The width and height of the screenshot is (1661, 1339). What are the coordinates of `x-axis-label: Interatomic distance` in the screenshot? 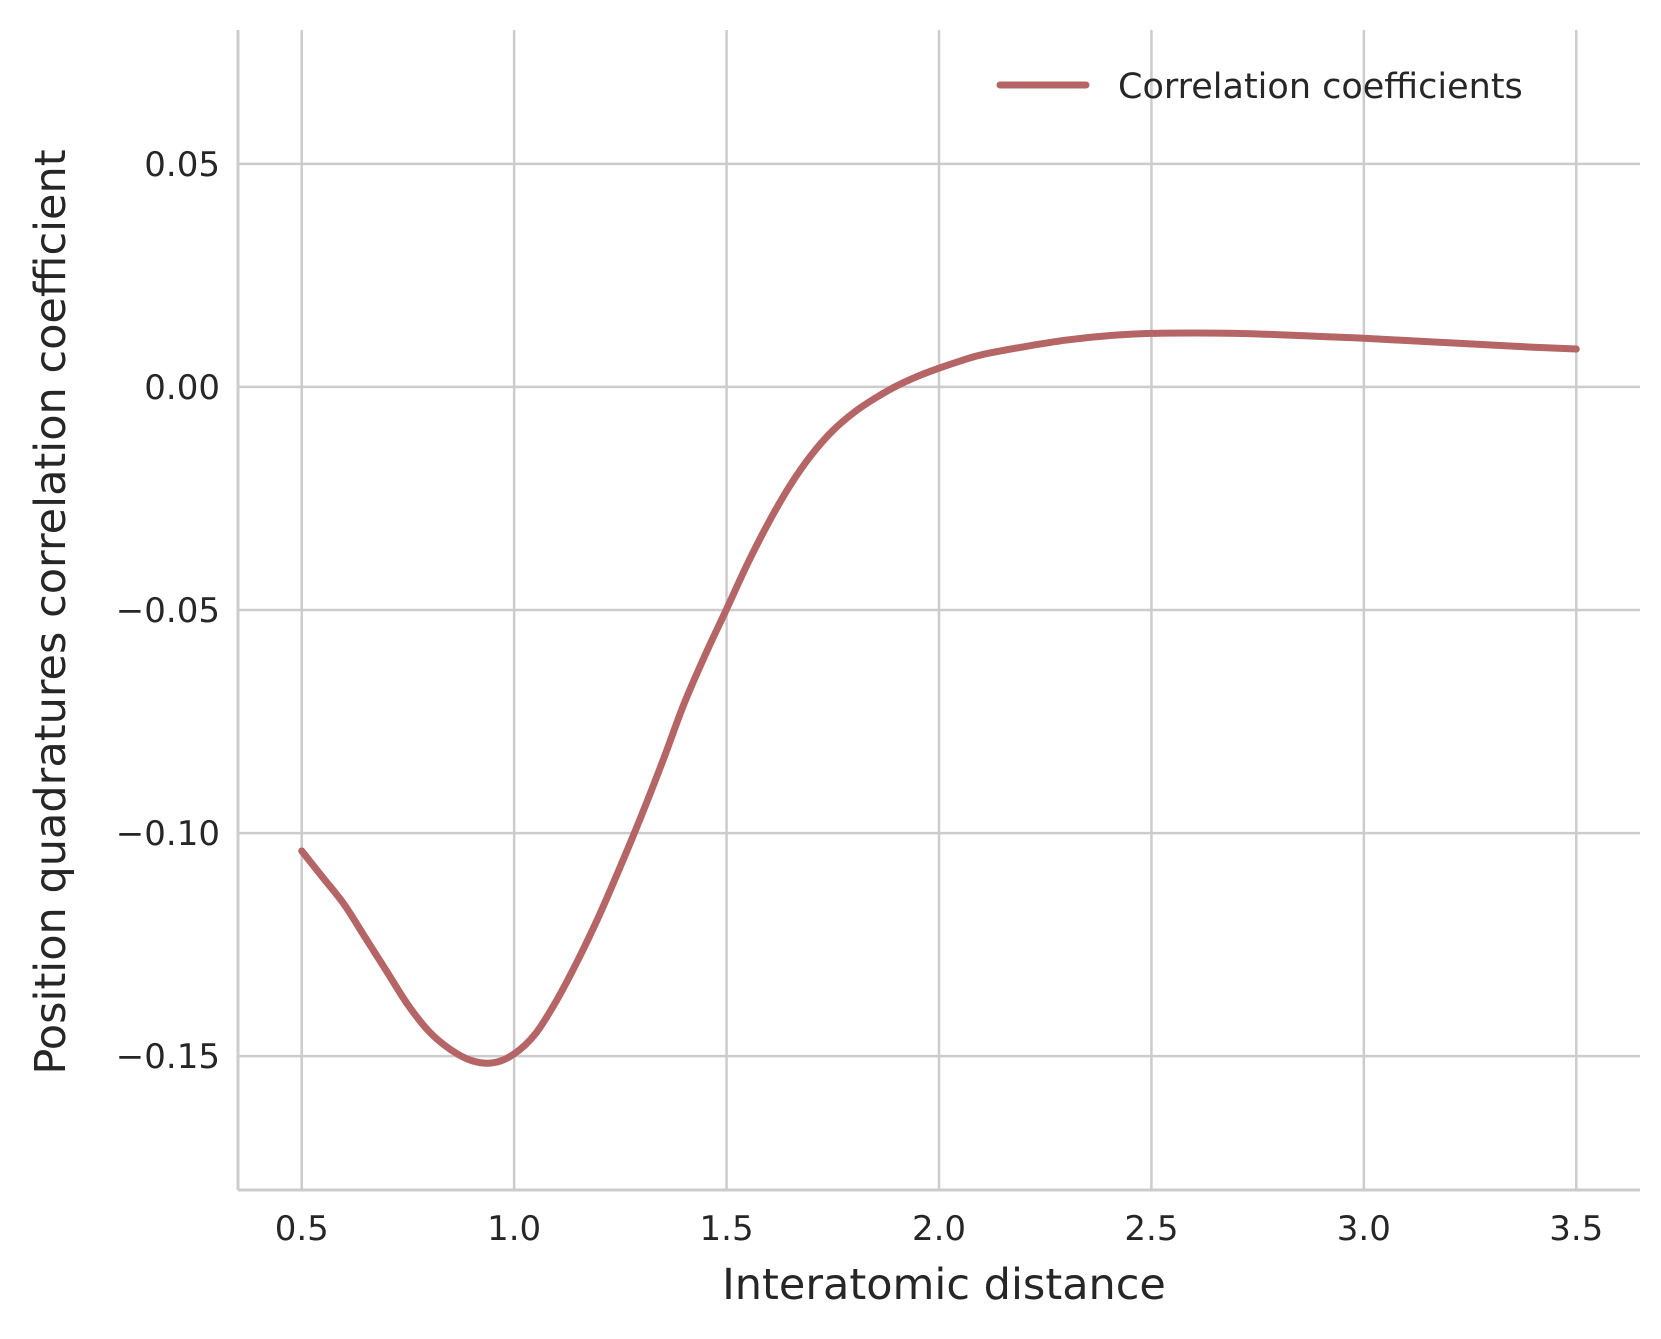 It's located at (944, 1285).